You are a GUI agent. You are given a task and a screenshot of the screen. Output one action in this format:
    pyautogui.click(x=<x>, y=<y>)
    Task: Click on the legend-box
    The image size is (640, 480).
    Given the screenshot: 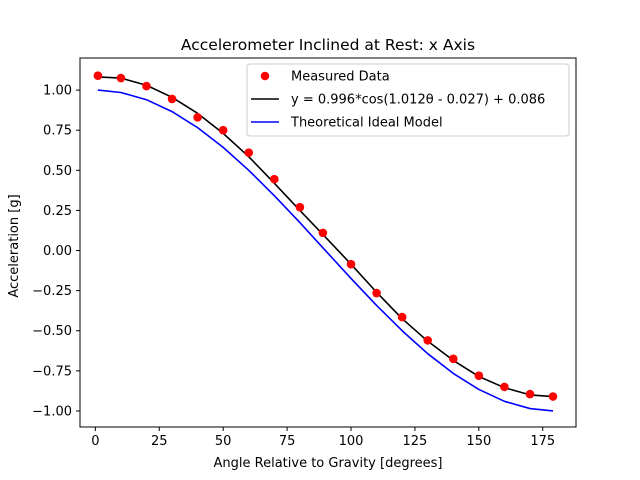 What is the action you would take?
    pyautogui.click(x=408, y=100)
    